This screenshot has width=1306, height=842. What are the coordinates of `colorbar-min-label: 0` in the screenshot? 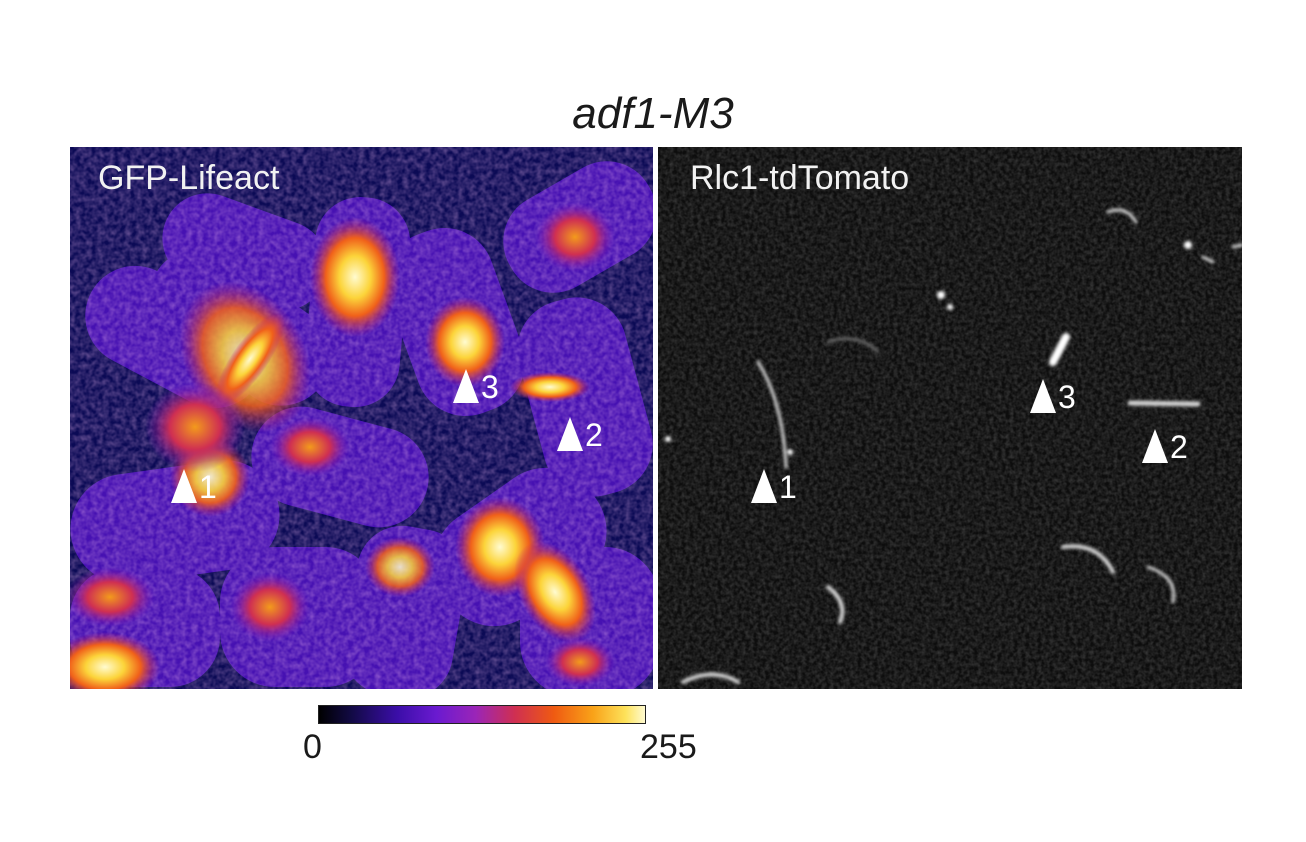 It's located at (312, 747).